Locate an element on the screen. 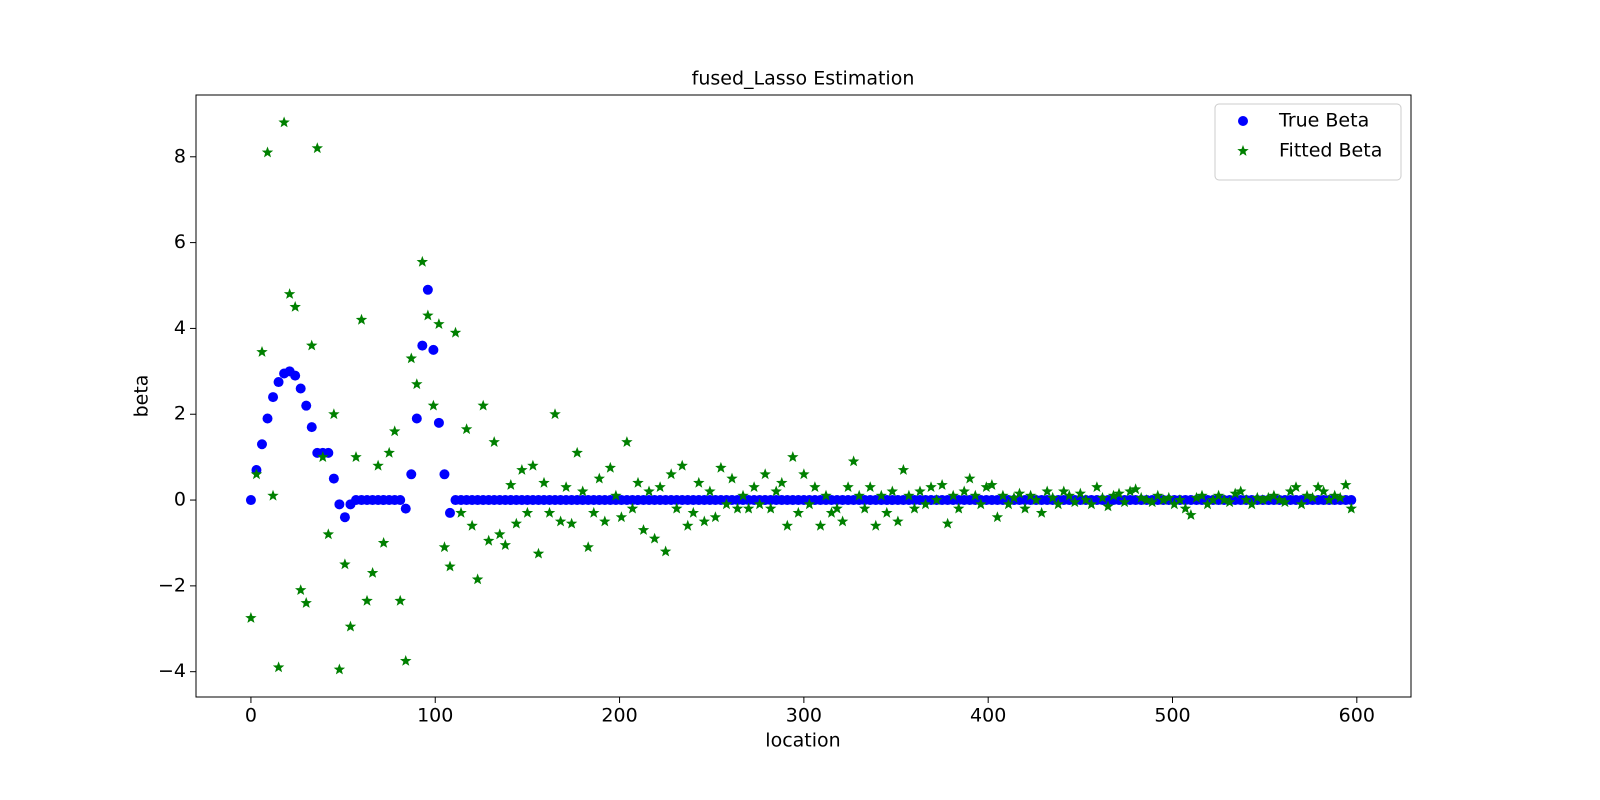 This screenshot has width=1600, height=800. x-tick-label: 100 is located at coordinates (435, 716).